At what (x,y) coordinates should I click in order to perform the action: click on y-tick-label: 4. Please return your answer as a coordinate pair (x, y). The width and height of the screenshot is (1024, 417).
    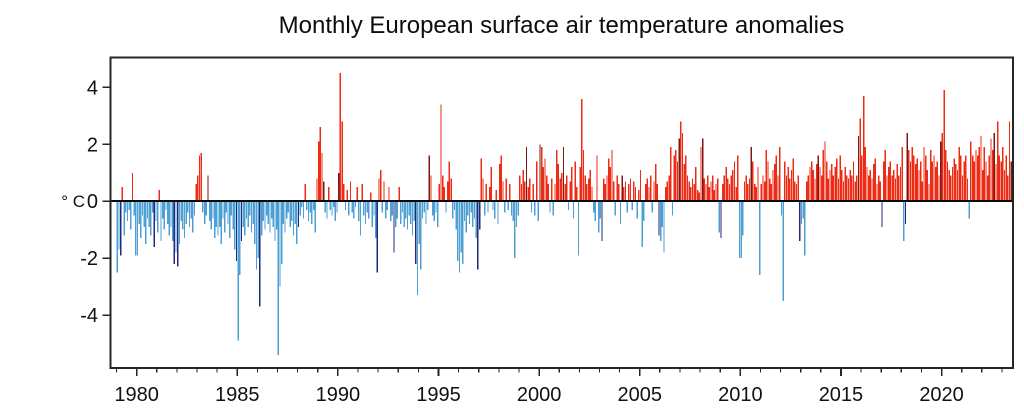
    Looking at the image, I should click on (92, 88).